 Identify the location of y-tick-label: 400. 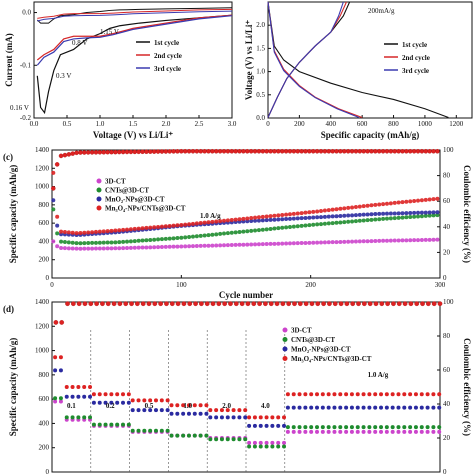
(44, 423).